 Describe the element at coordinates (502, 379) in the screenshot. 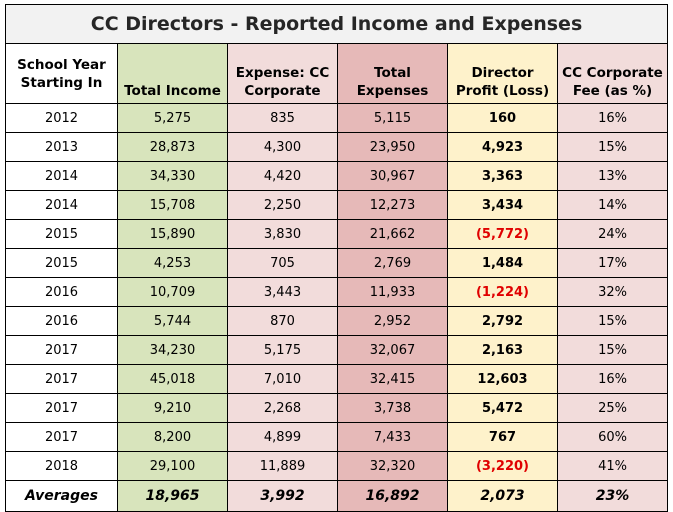

I see `cell-director-profit: 12,603` at that location.